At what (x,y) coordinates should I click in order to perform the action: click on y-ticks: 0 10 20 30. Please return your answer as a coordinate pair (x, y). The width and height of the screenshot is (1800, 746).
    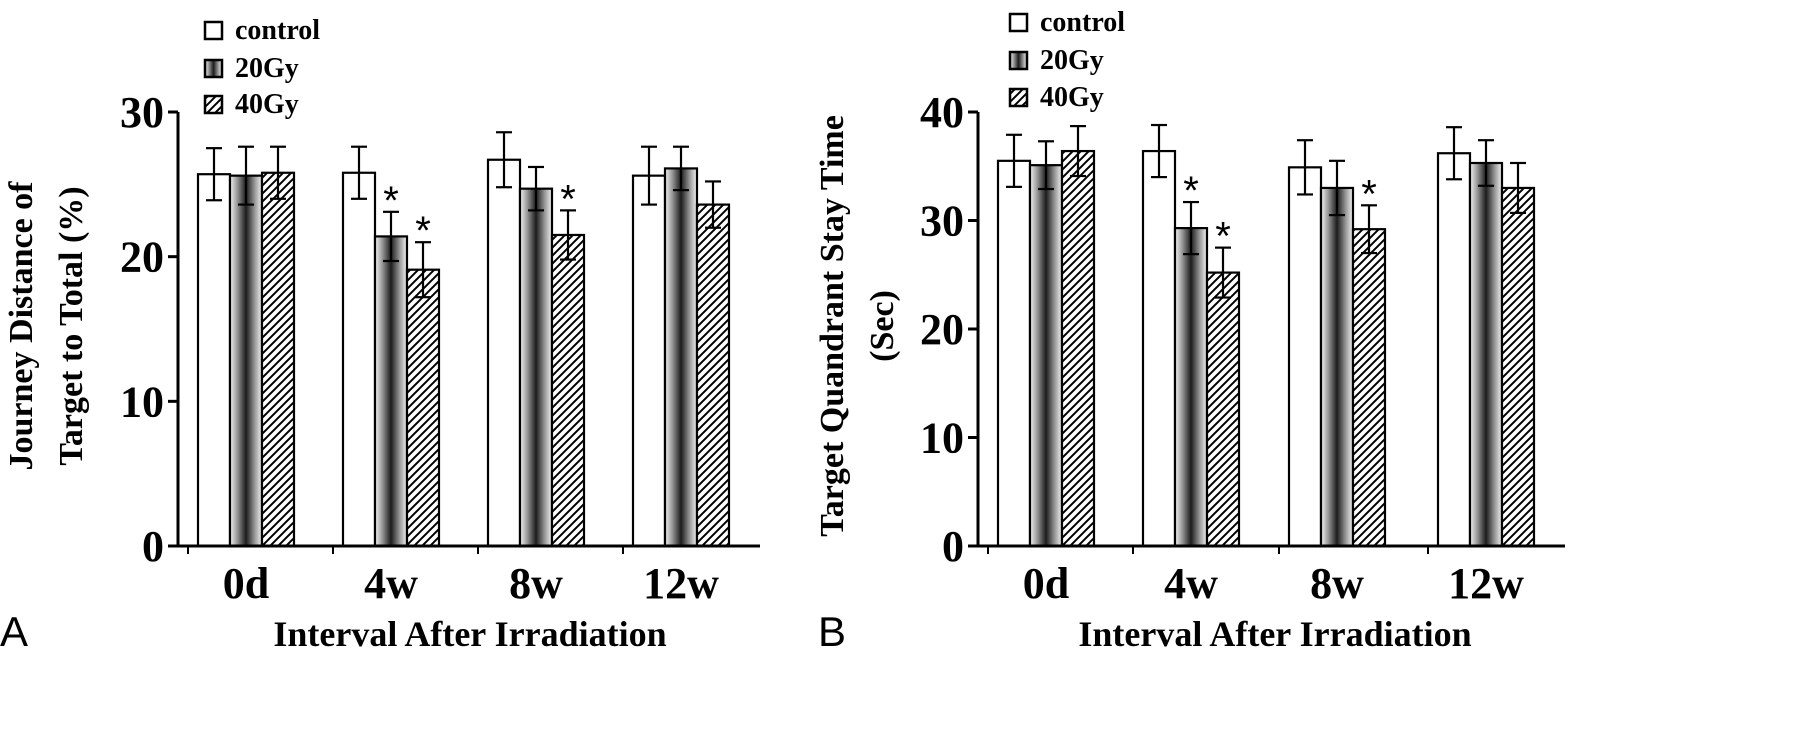
    Looking at the image, I should click on (149, 329).